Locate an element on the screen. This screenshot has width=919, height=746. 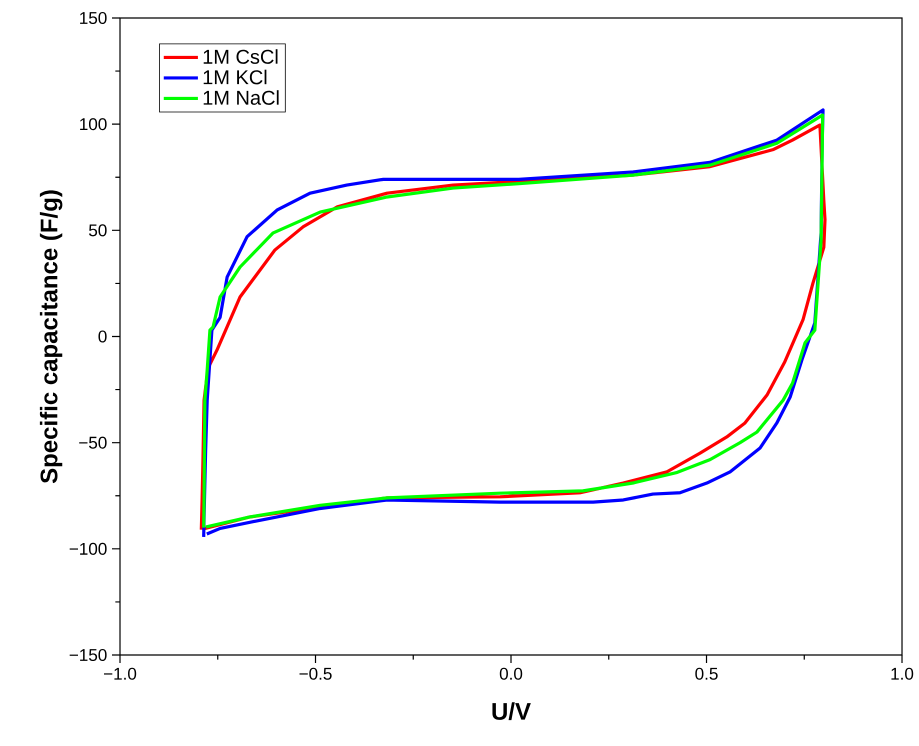
x-tick-label: 1.0 is located at coordinates (902, 674).